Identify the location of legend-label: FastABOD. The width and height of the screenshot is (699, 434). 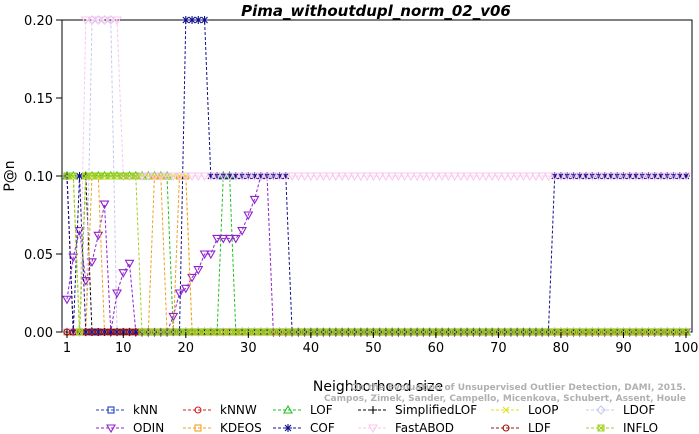
(424, 427).